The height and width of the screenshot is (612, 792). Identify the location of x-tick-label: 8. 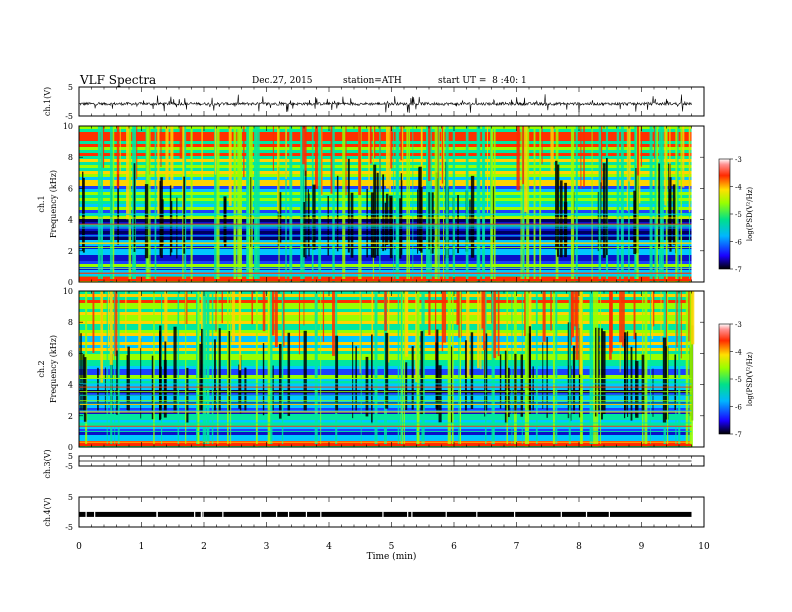
(579, 547).